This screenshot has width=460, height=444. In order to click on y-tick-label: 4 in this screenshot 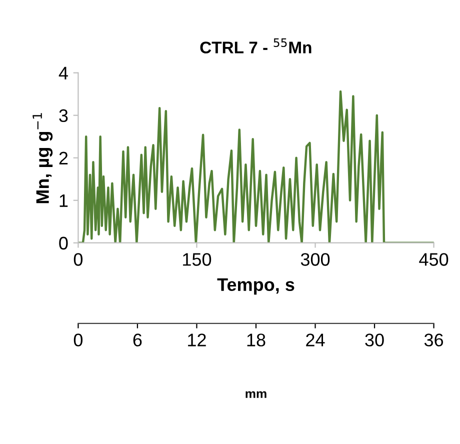, I will do `click(63, 73)`.